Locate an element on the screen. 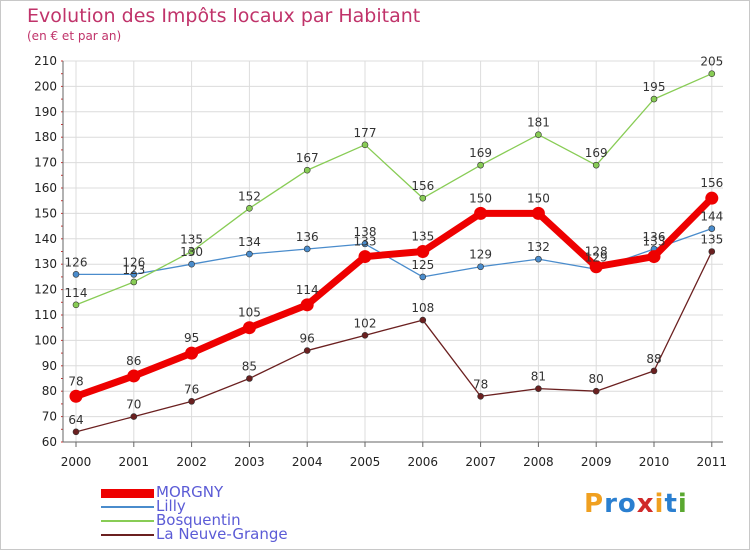 The image size is (750, 550). x-tick-label: 2007 is located at coordinates (480, 462).